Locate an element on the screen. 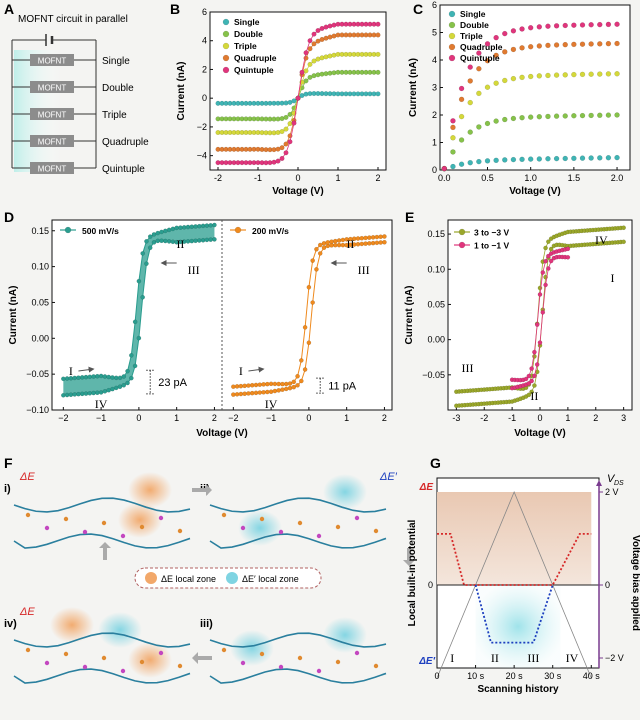  legend-label: 3 to −3 V is located at coordinates (492, 233).